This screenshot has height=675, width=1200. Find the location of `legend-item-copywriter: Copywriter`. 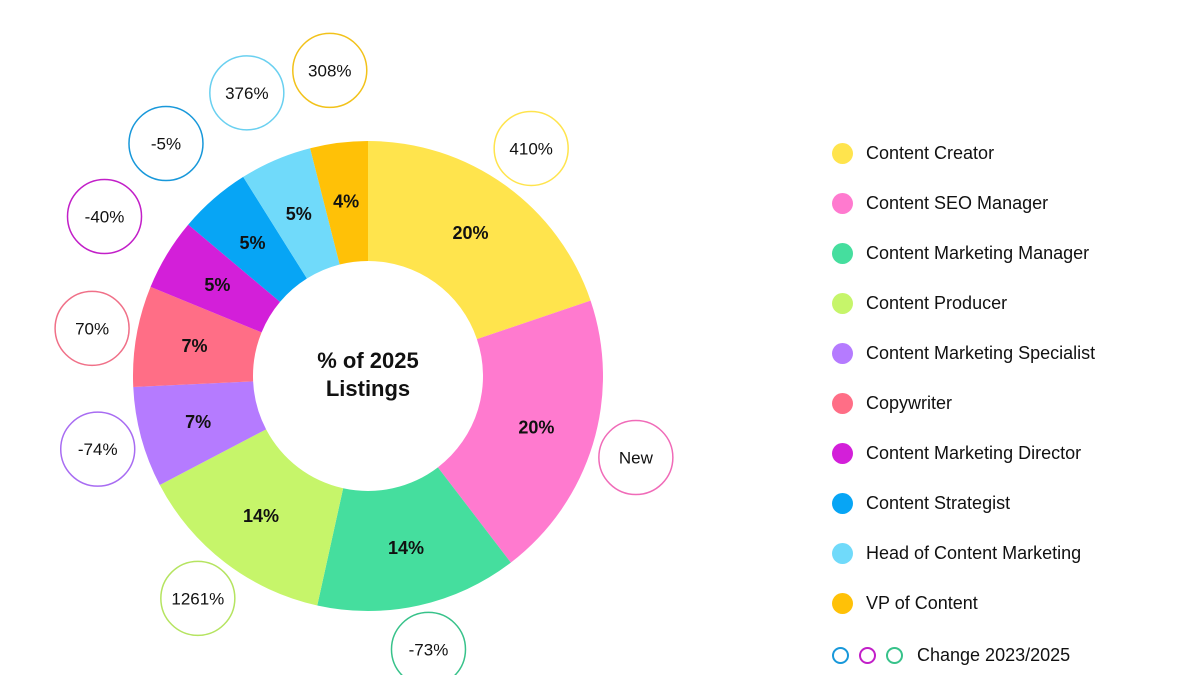

legend-item-copywriter: Copywriter is located at coordinates (963, 403).